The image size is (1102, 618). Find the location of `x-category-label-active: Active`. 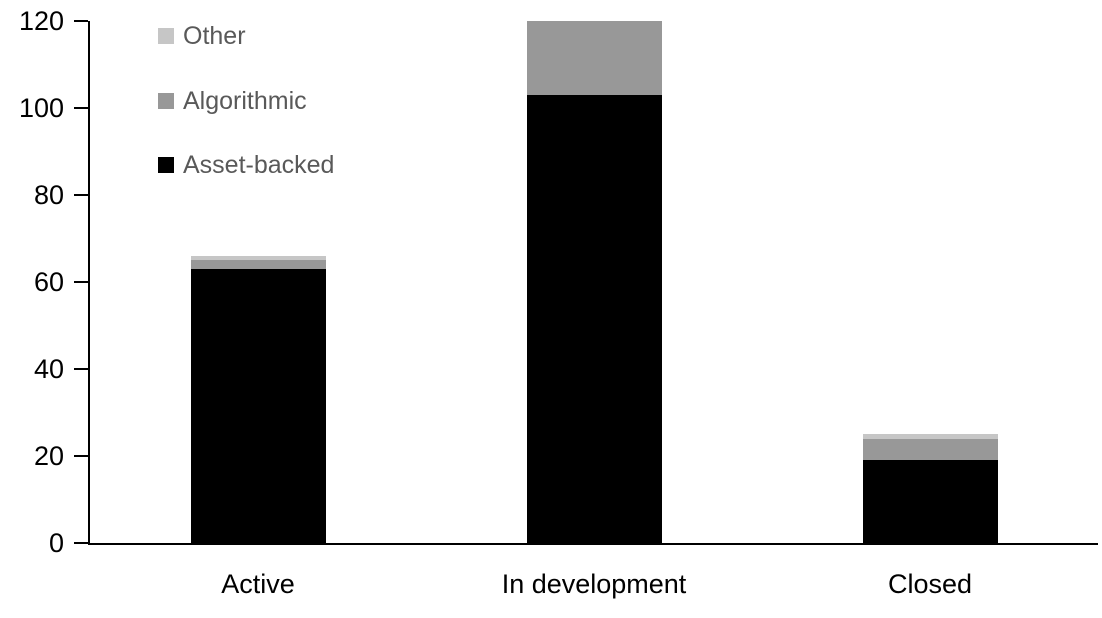

x-category-label-active: Active is located at coordinates (258, 584).